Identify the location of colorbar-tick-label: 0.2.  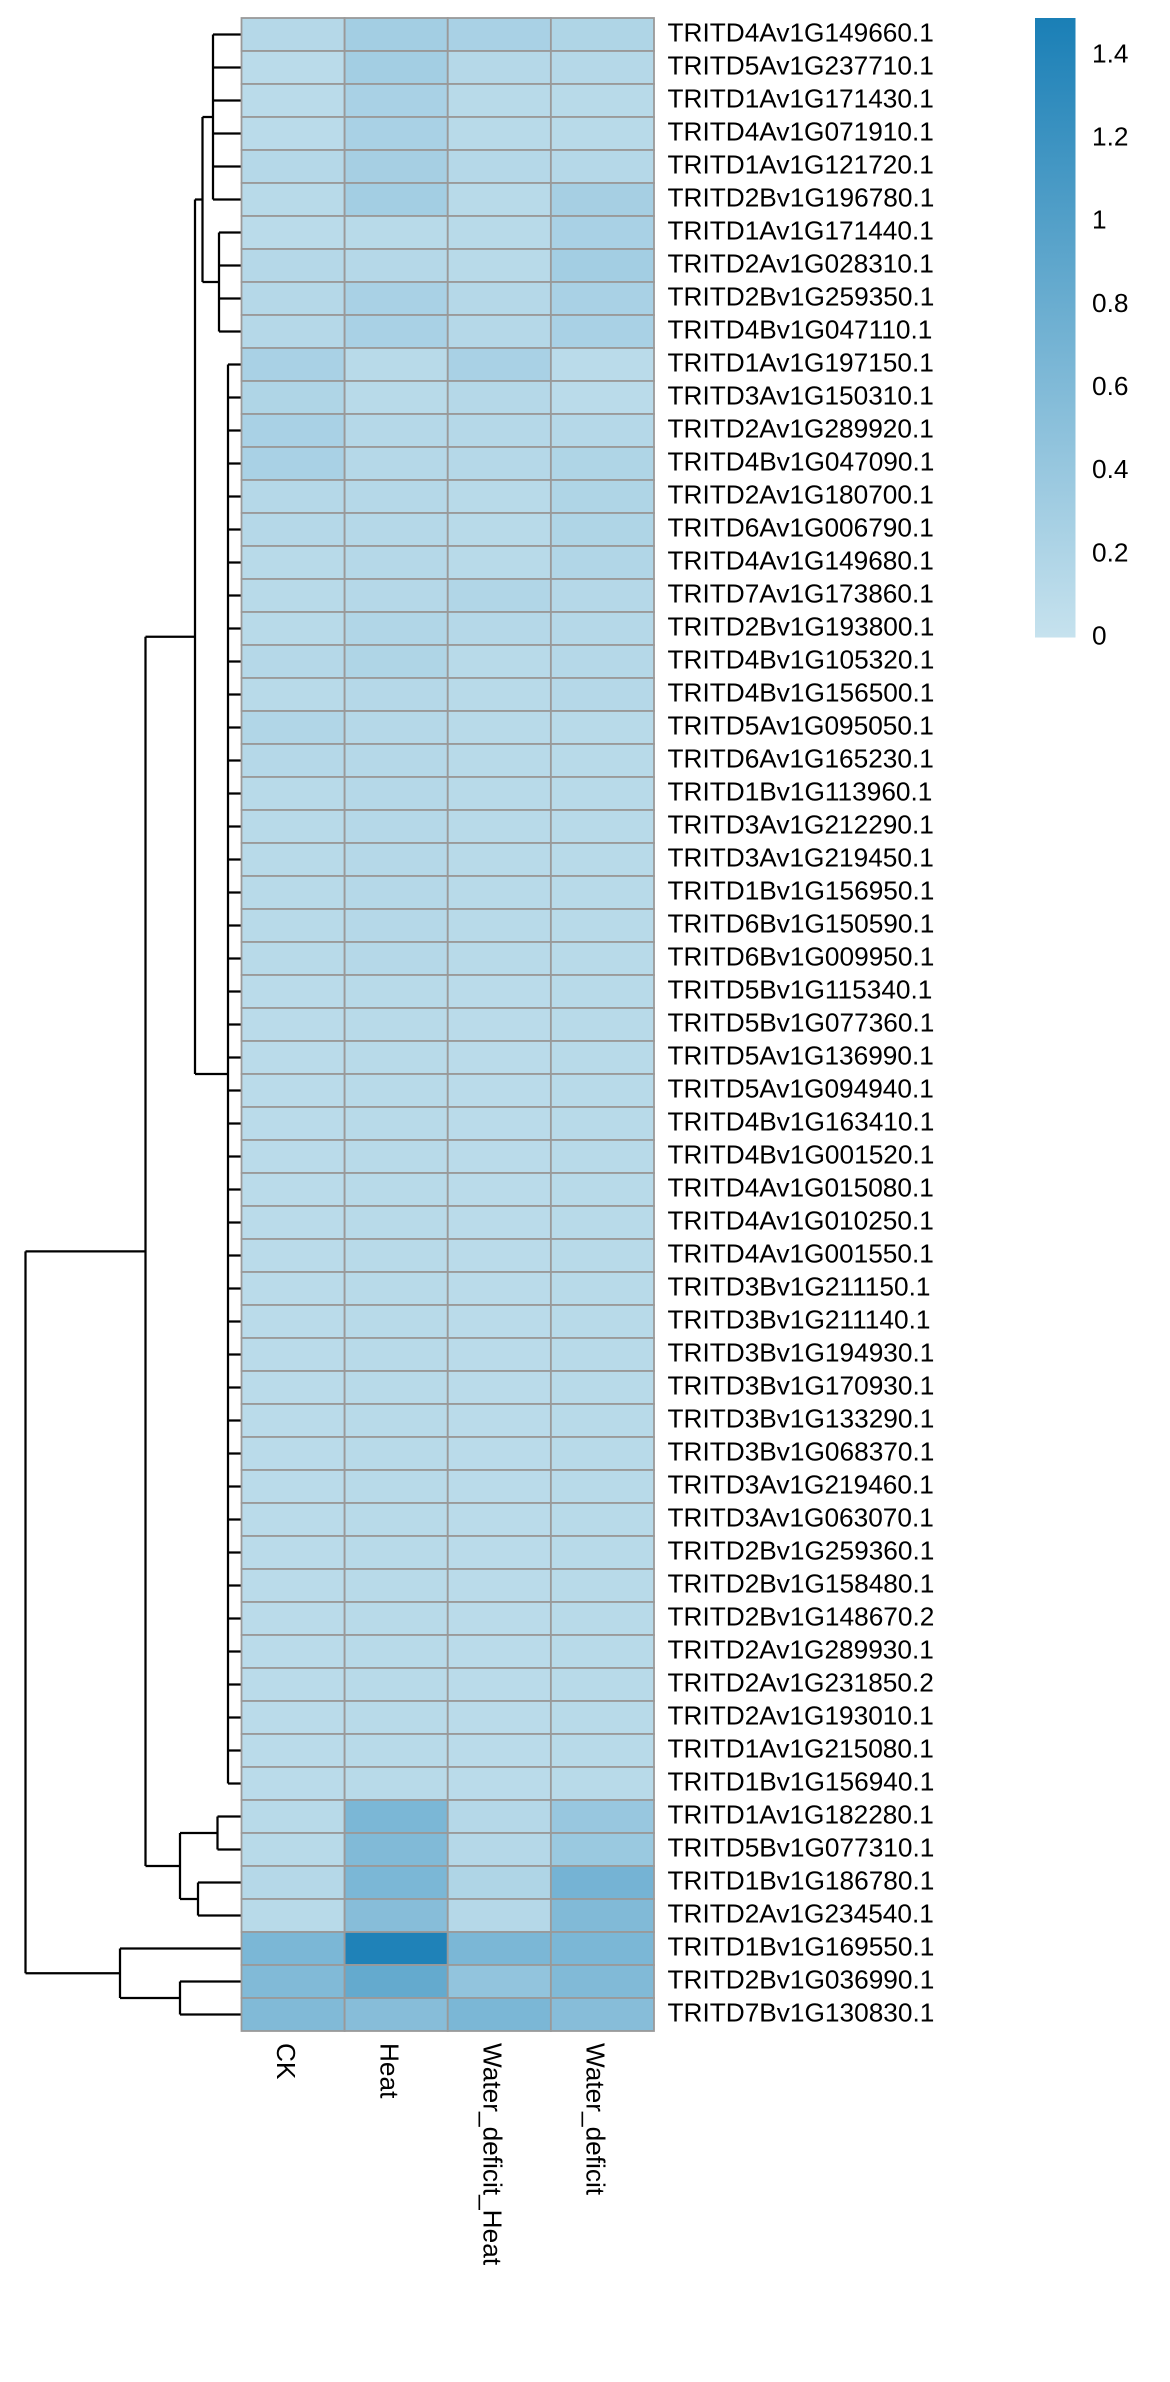
(1110, 552).